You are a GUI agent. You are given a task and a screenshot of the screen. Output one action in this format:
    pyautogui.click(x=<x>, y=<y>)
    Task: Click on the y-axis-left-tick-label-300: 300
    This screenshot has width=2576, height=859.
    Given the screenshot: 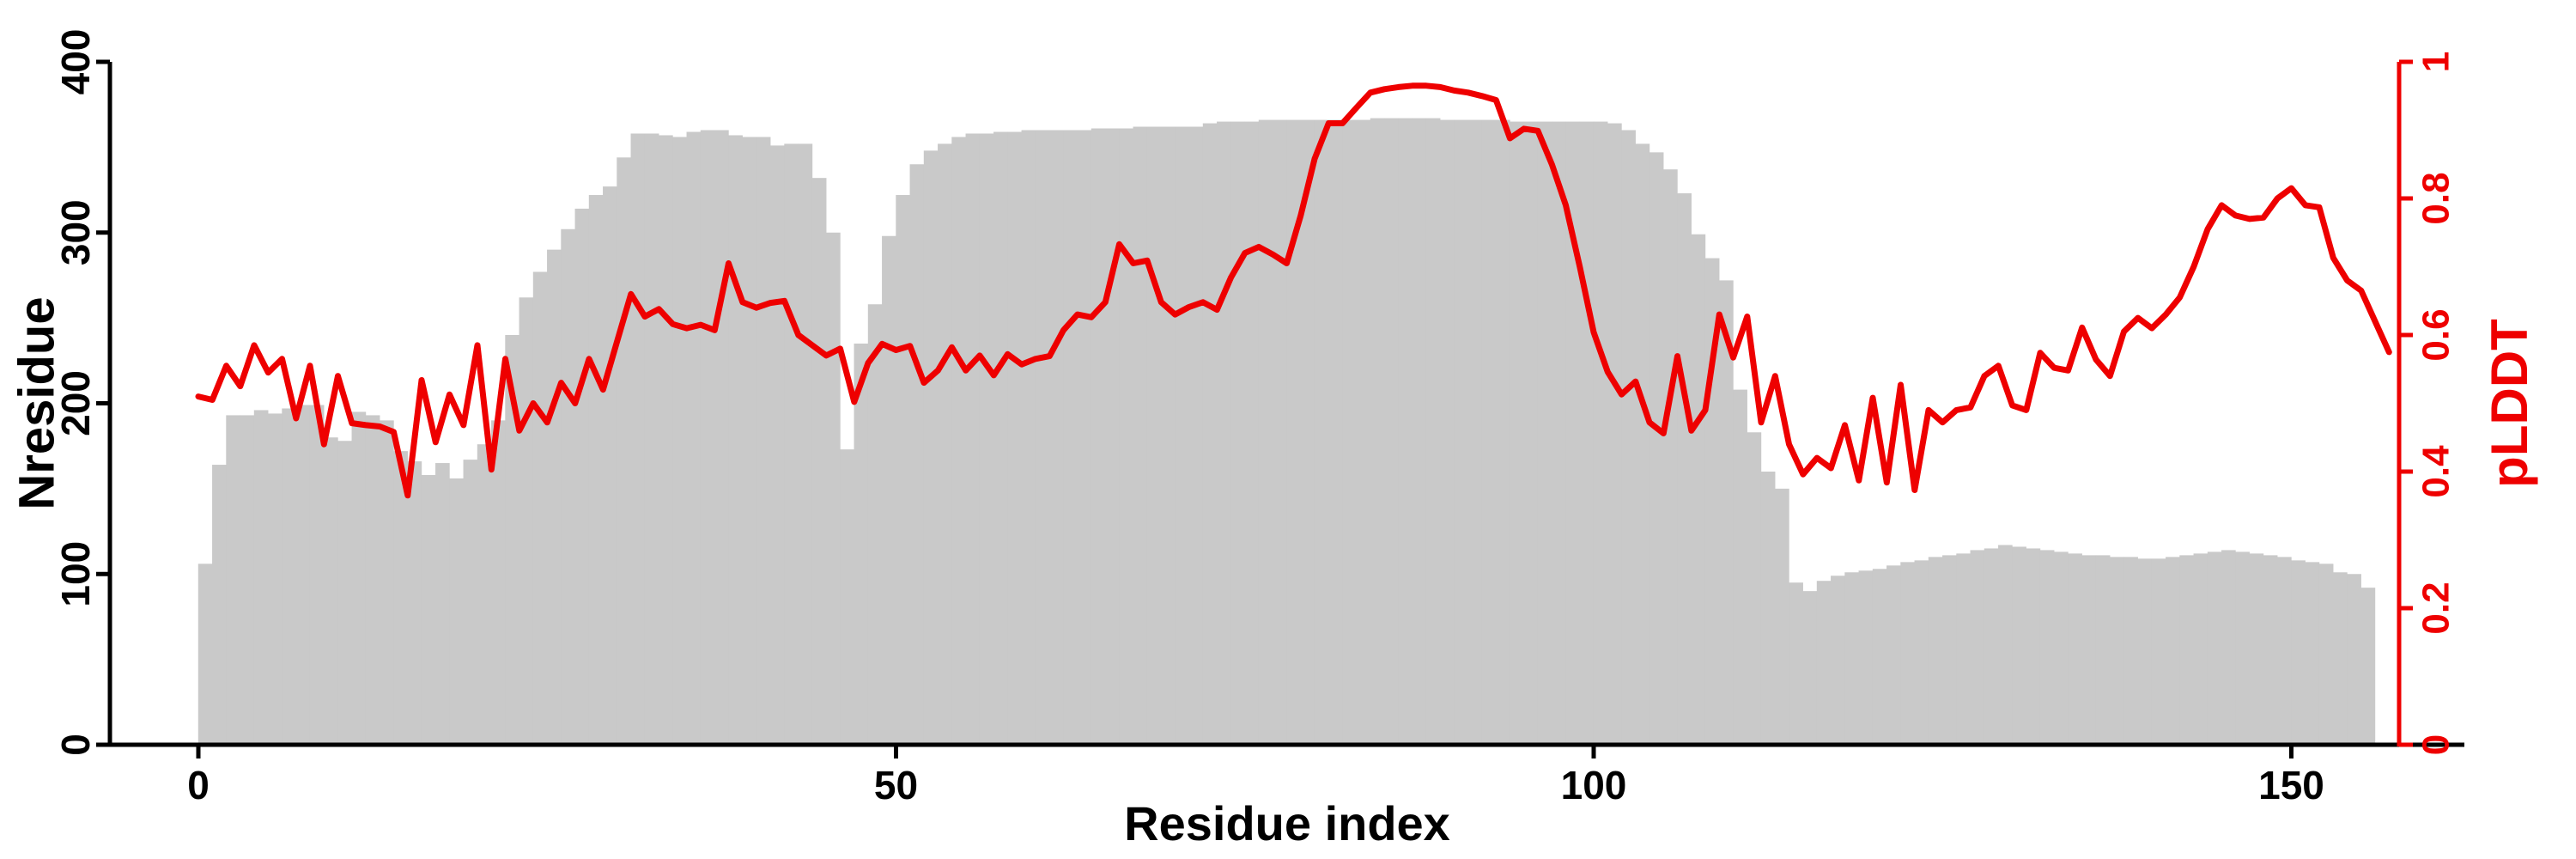 What is the action you would take?
    pyautogui.click(x=75, y=232)
    